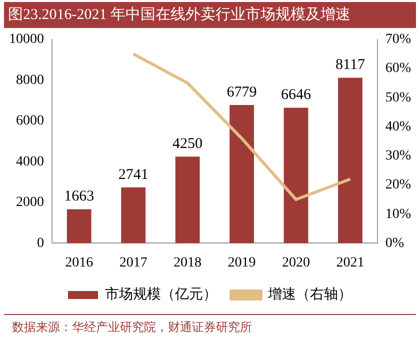 This screenshot has width=420, height=345. Describe the element at coordinates (187, 144) in the screenshot. I see `text: 4250` at that location.